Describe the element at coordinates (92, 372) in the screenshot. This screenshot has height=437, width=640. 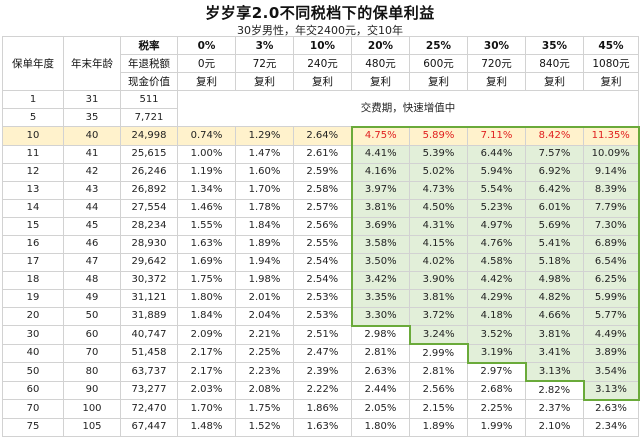
I see `age-cell: 80` at that location.